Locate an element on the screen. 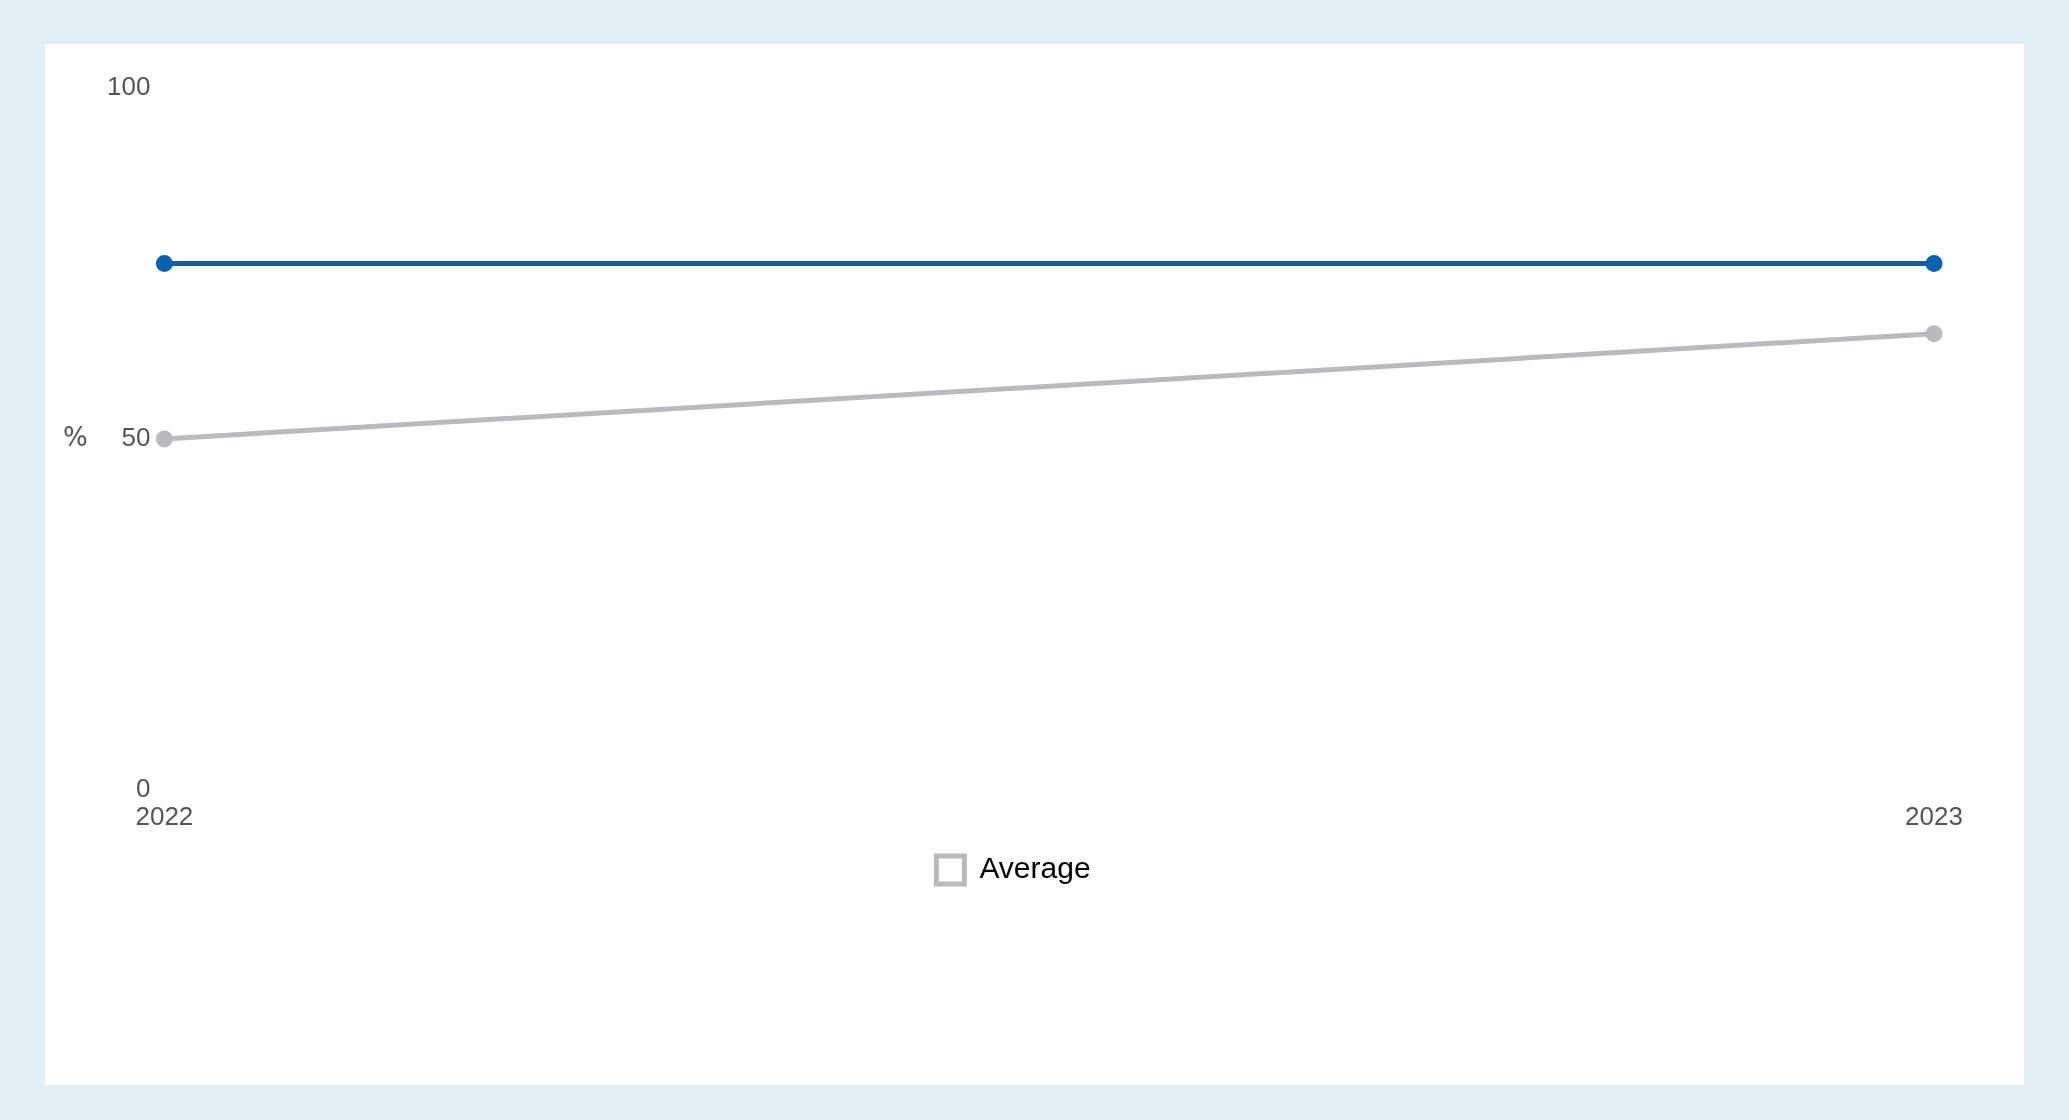  x-tick-label: 2022 is located at coordinates (164, 815).